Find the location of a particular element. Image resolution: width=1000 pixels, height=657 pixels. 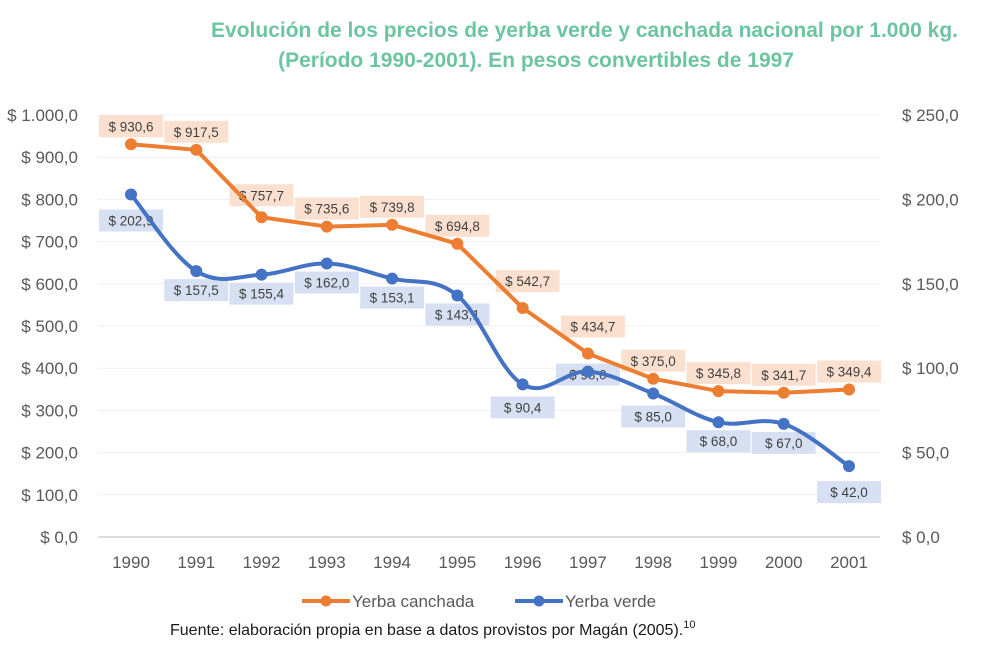

data-label-text: $ 930,6 is located at coordinates (130, 126).